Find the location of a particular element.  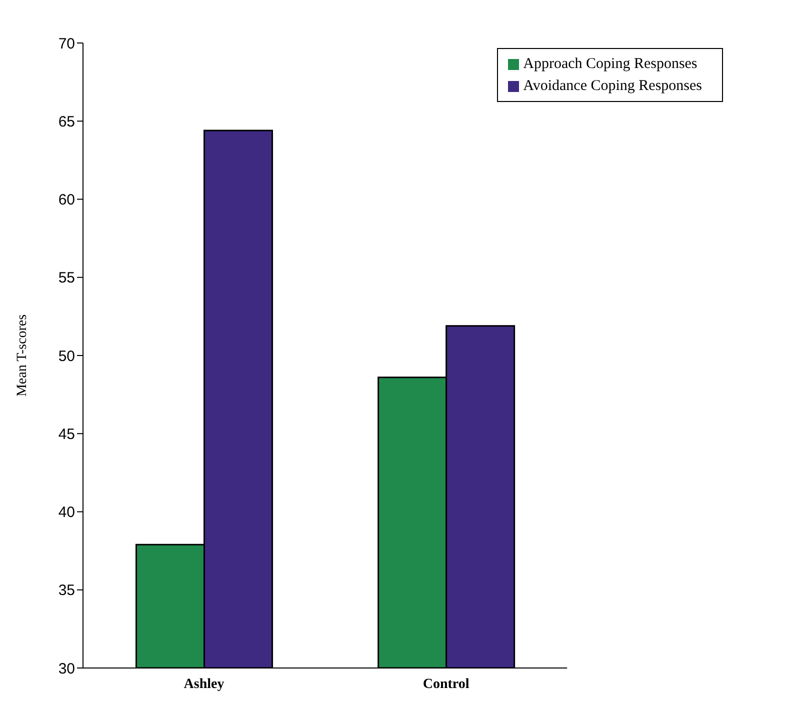

x-tick-label: Ashley is located at coordinates (204, 684).